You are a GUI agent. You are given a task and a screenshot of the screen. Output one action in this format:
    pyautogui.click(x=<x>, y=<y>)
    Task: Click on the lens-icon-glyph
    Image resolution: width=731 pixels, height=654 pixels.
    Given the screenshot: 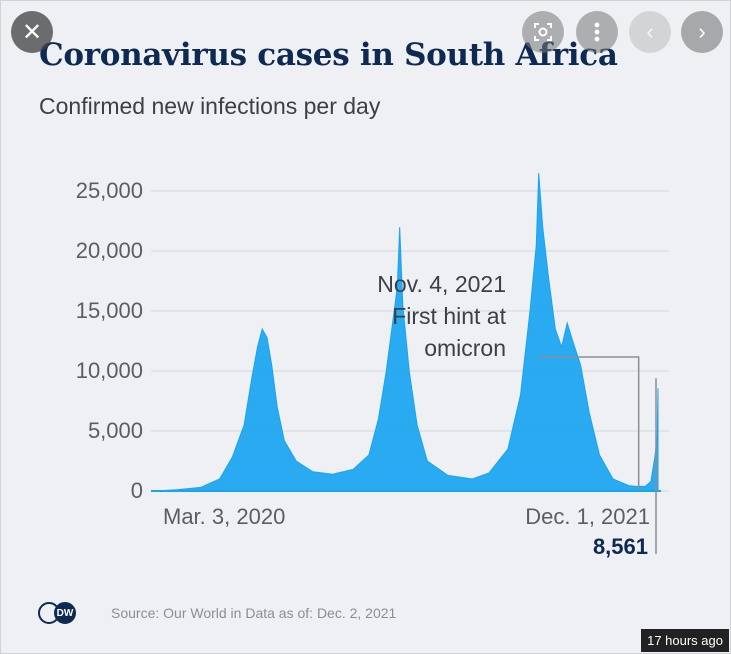 What is the action you would take?
    pyautogui.click(x=543, y=32)
    